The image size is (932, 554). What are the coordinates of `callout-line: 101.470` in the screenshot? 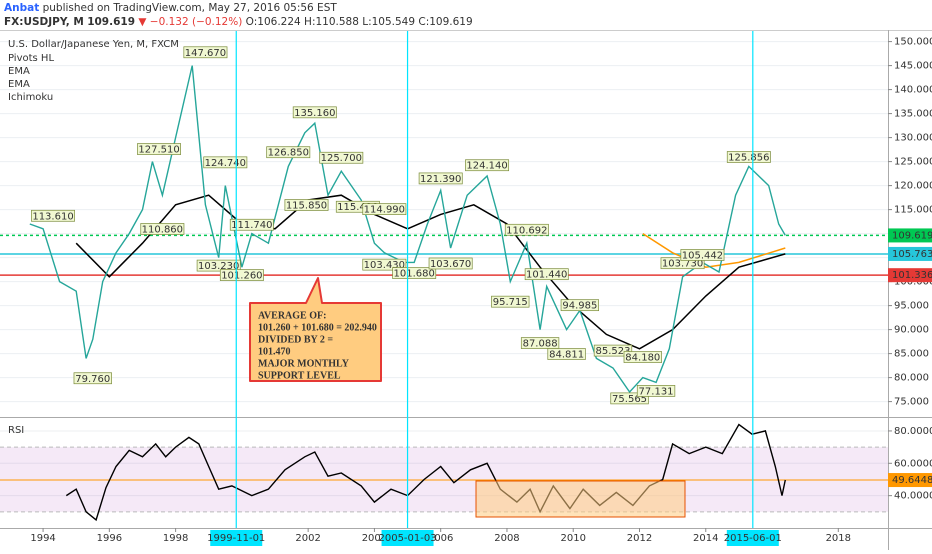 It's located at (274, 351).